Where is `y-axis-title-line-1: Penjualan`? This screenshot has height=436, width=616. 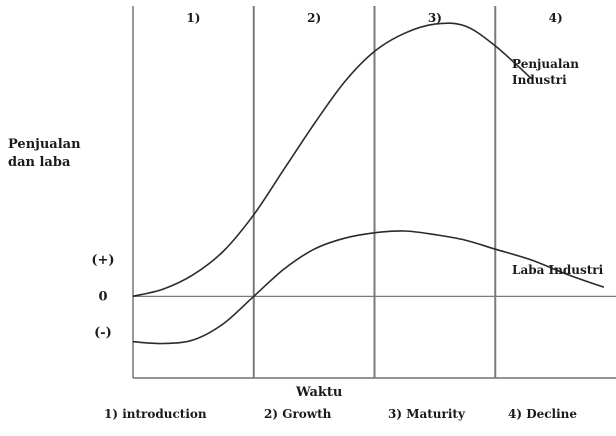 y-axis-title-line-1: Penjualan is located at coordinates (44, 144).